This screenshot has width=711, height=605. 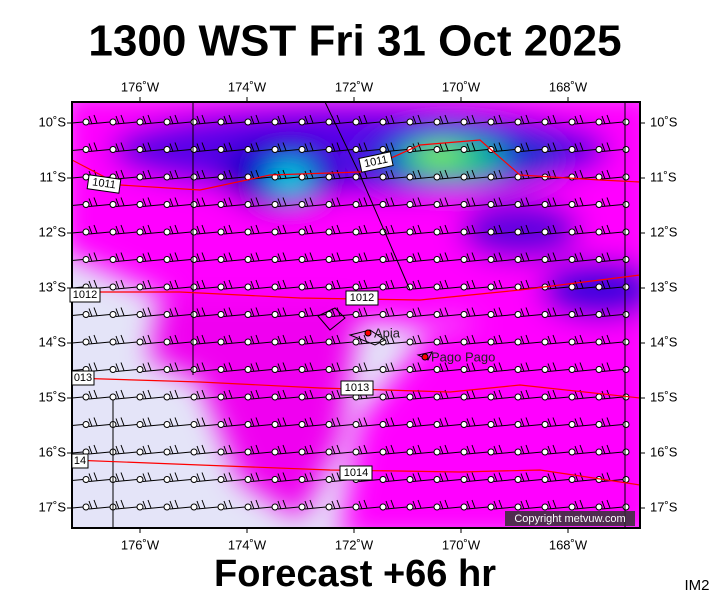 I want to click on isobar-label: 1011, so click(x=103, y=183).